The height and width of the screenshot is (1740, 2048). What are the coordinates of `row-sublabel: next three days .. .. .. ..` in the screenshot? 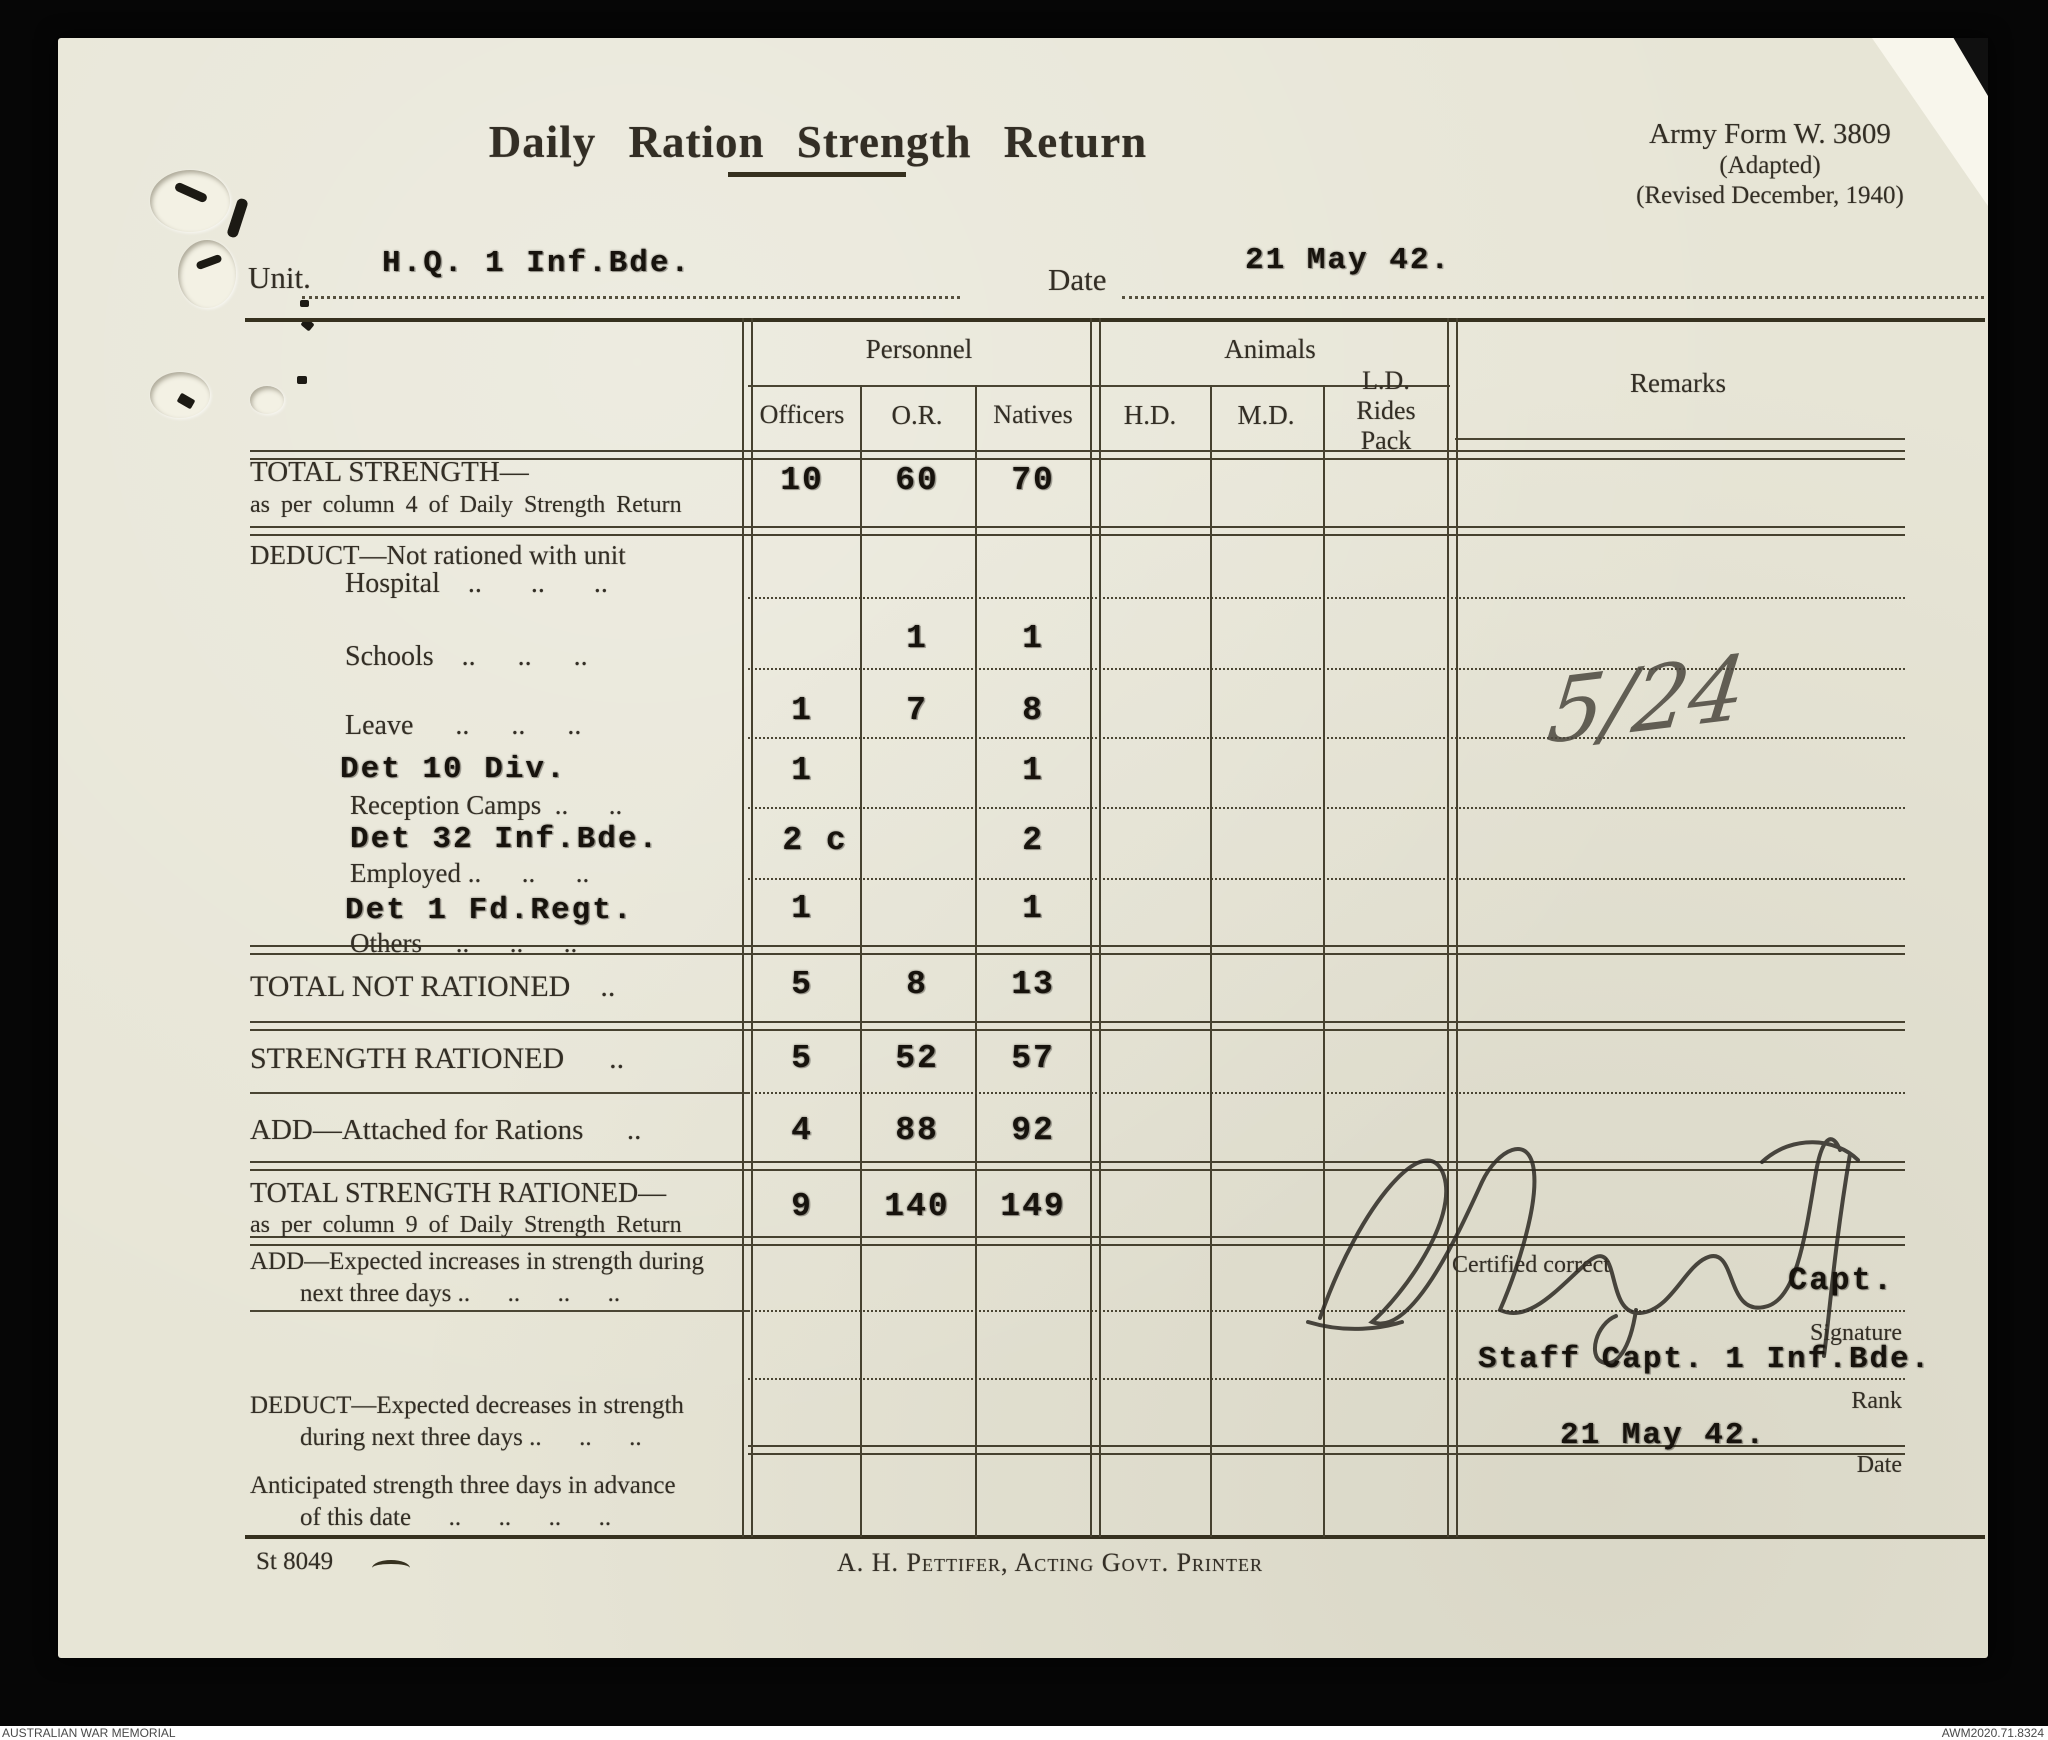 It's located at (460, 1293).